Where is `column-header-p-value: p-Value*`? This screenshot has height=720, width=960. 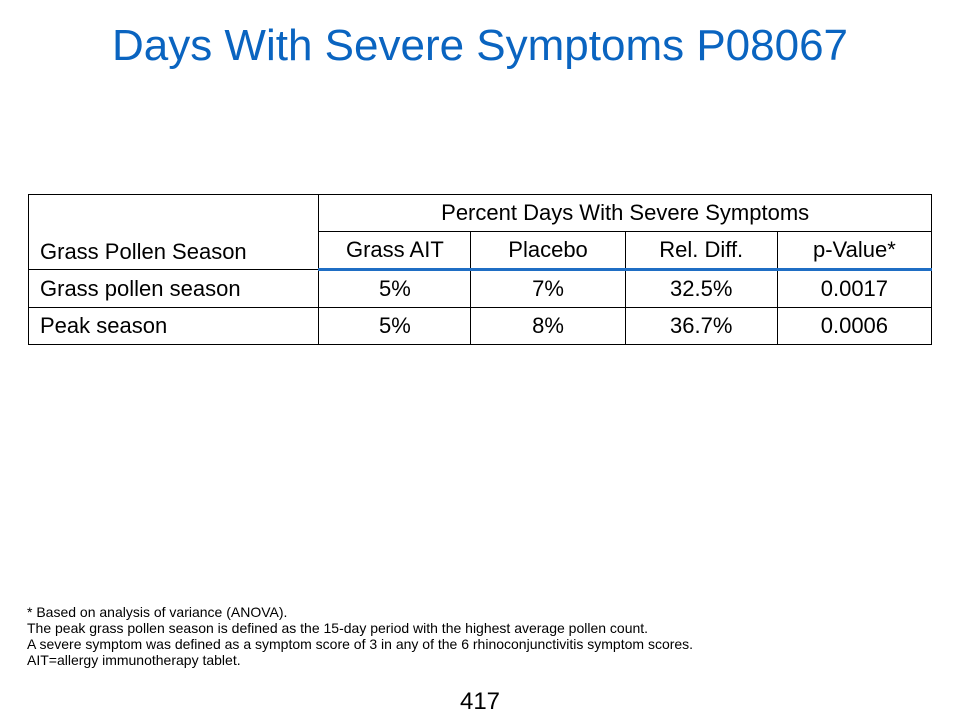 column-header-p-value: p-Value* is located at coordinates (854, 251).